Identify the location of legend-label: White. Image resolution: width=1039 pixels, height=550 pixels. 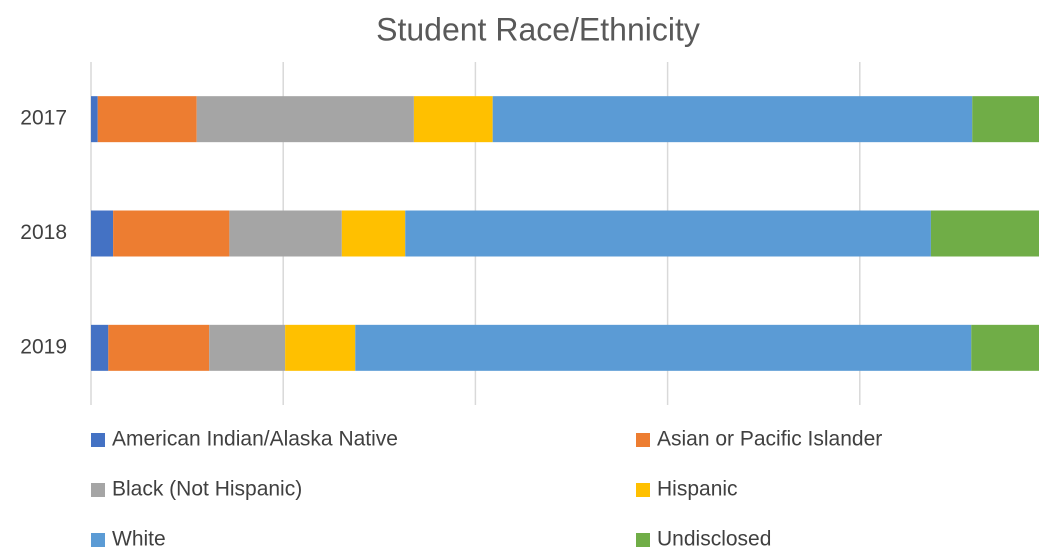
(139, 539).